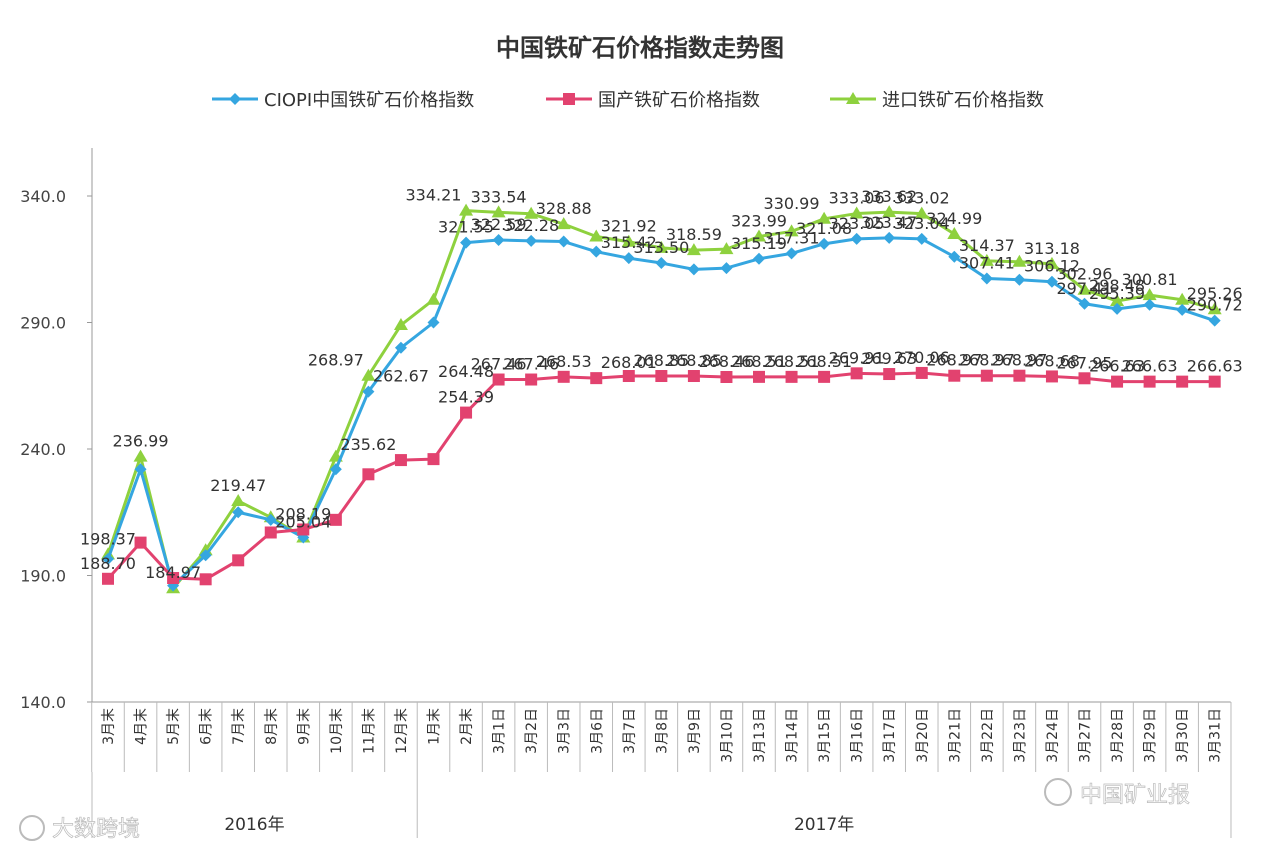 The height and width of the screenshot is (853, 1280). I want to click on data-label: 267.46, so click(499, 364).